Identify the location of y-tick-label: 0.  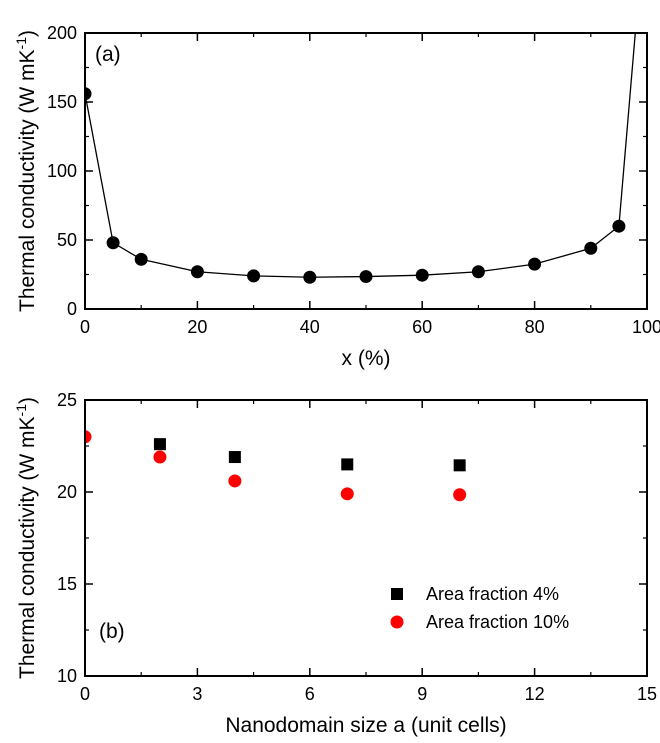
(72, 309).